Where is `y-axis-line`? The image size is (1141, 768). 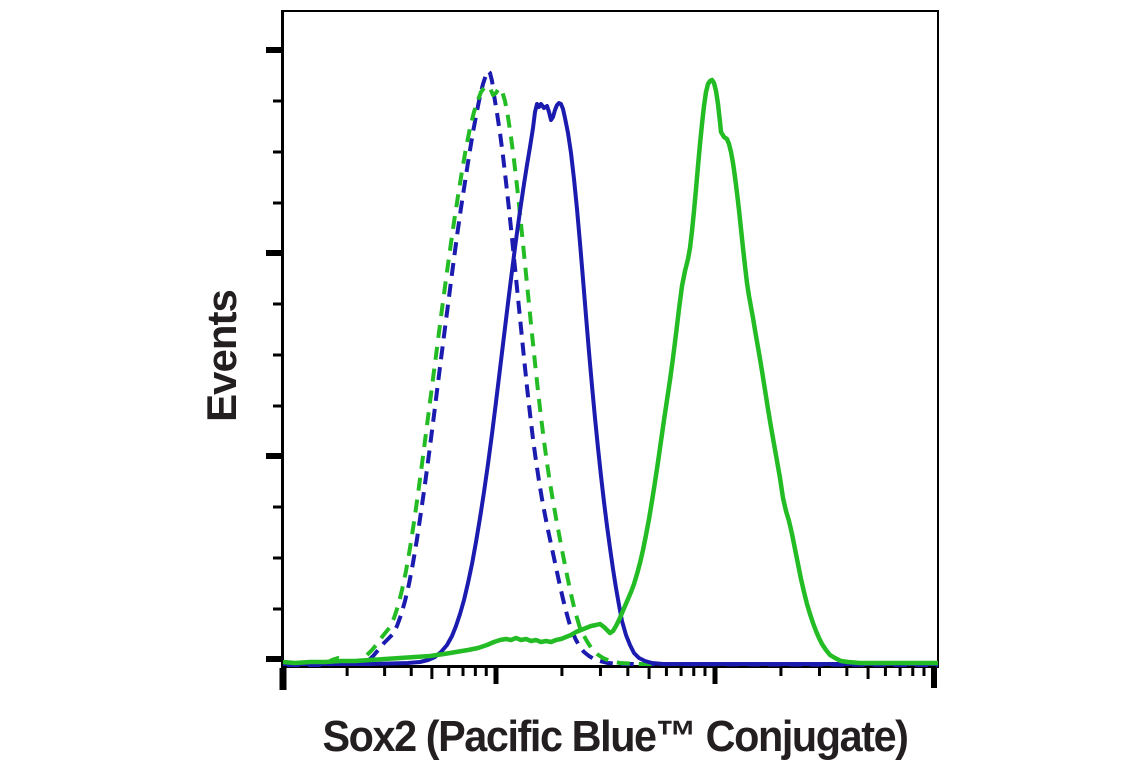
y-axis-line is located at coordinates (282, 339).